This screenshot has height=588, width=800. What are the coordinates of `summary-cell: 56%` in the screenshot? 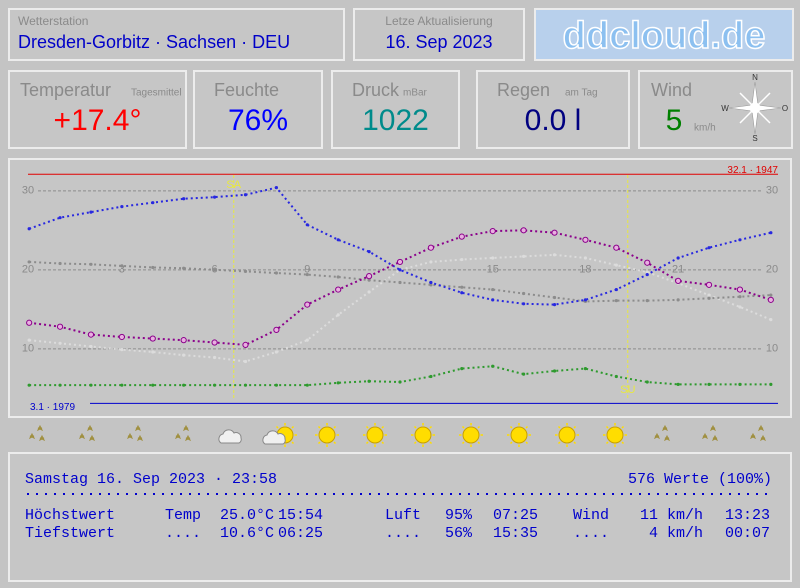 It's located at (459, 533).